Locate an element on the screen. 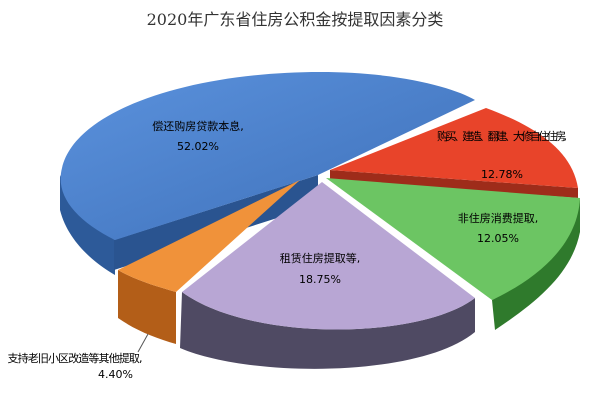 Image resolution: width=590 pixels, height=403 pixels. slice-rental-side is located at coordinates (327, 330).